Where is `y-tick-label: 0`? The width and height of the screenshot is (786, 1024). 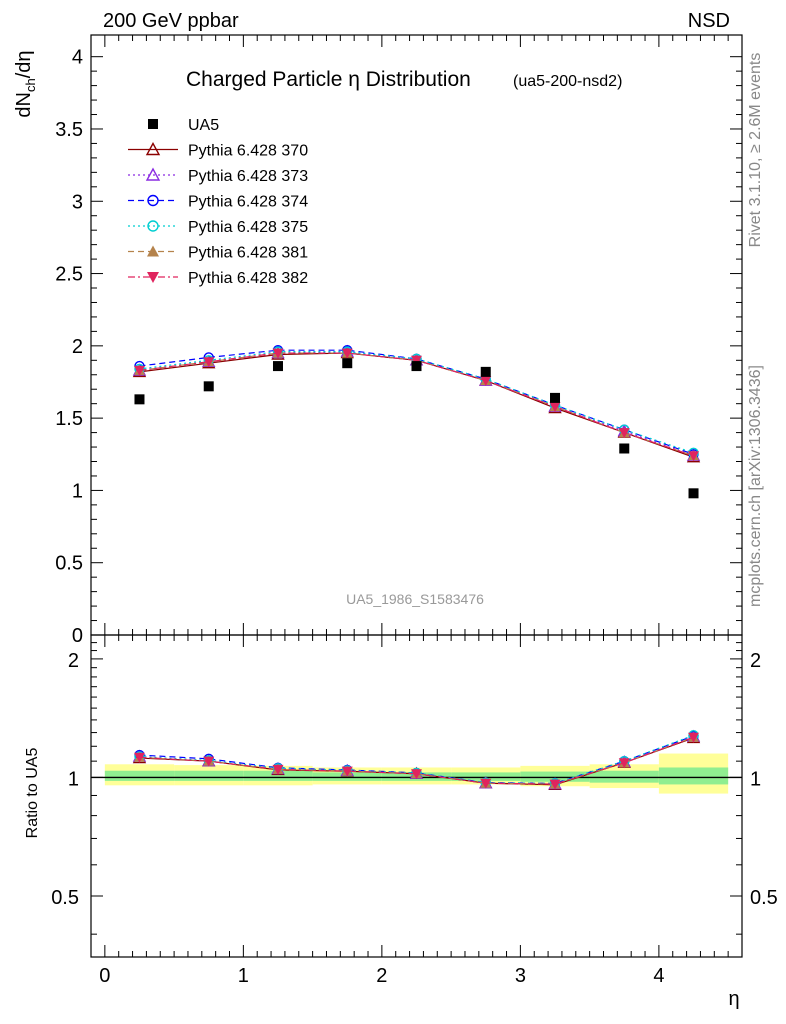 y-tick-label: 0 is located at coordinates (77, 636).